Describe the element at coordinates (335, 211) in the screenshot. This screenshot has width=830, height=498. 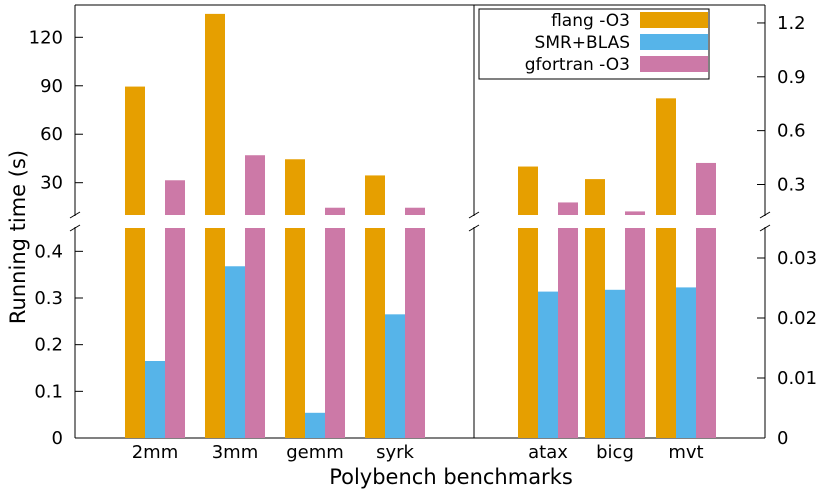
I see `bar-gemm-gfortran-o3-upper` at that location.